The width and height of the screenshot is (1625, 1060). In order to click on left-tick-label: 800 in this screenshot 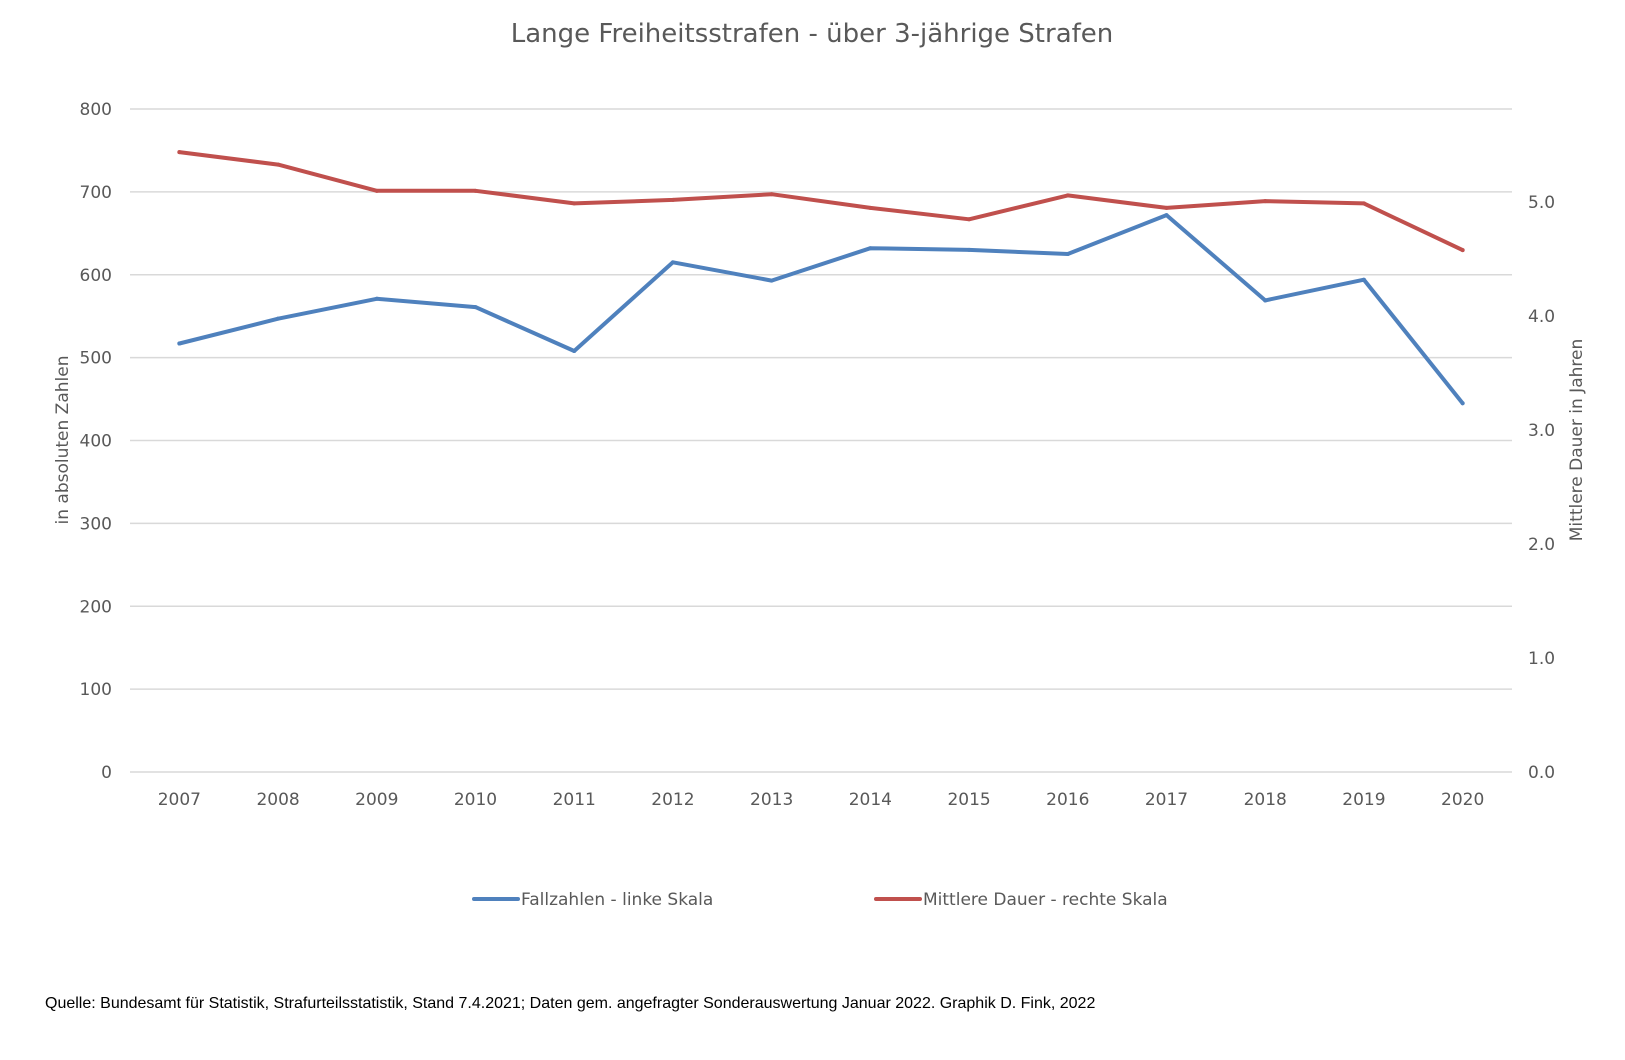, I will do `click(96, 110)`.